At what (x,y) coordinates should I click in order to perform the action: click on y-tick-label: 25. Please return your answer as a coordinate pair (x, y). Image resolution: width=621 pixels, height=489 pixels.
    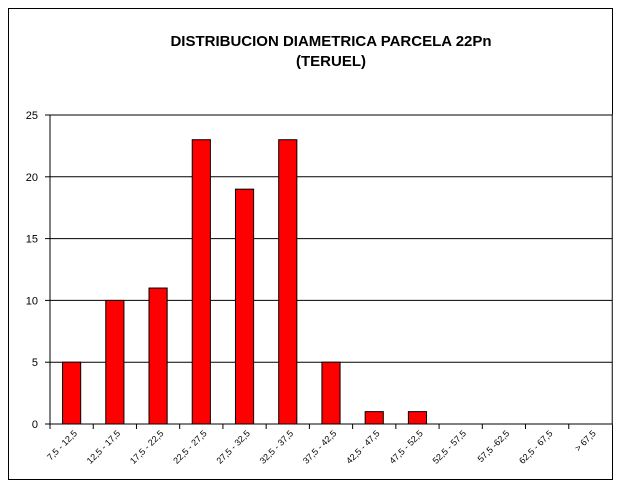
    Looking at the image, I should click on (32, 116).